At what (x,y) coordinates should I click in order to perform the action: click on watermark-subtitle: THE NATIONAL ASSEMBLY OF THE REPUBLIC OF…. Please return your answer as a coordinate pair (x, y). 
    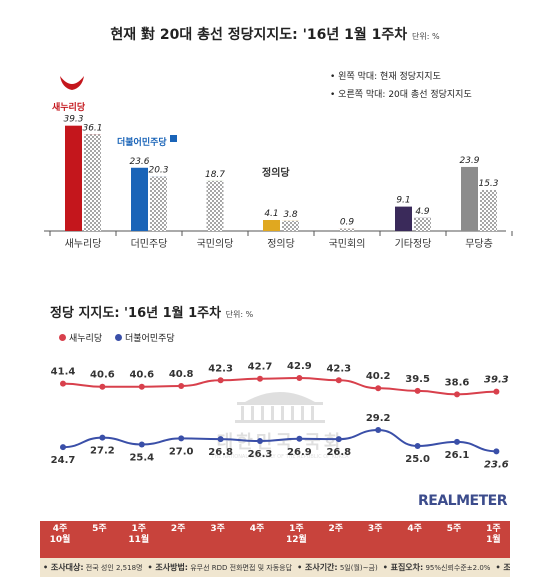
    Looking at the image, I should click on (280, 457).